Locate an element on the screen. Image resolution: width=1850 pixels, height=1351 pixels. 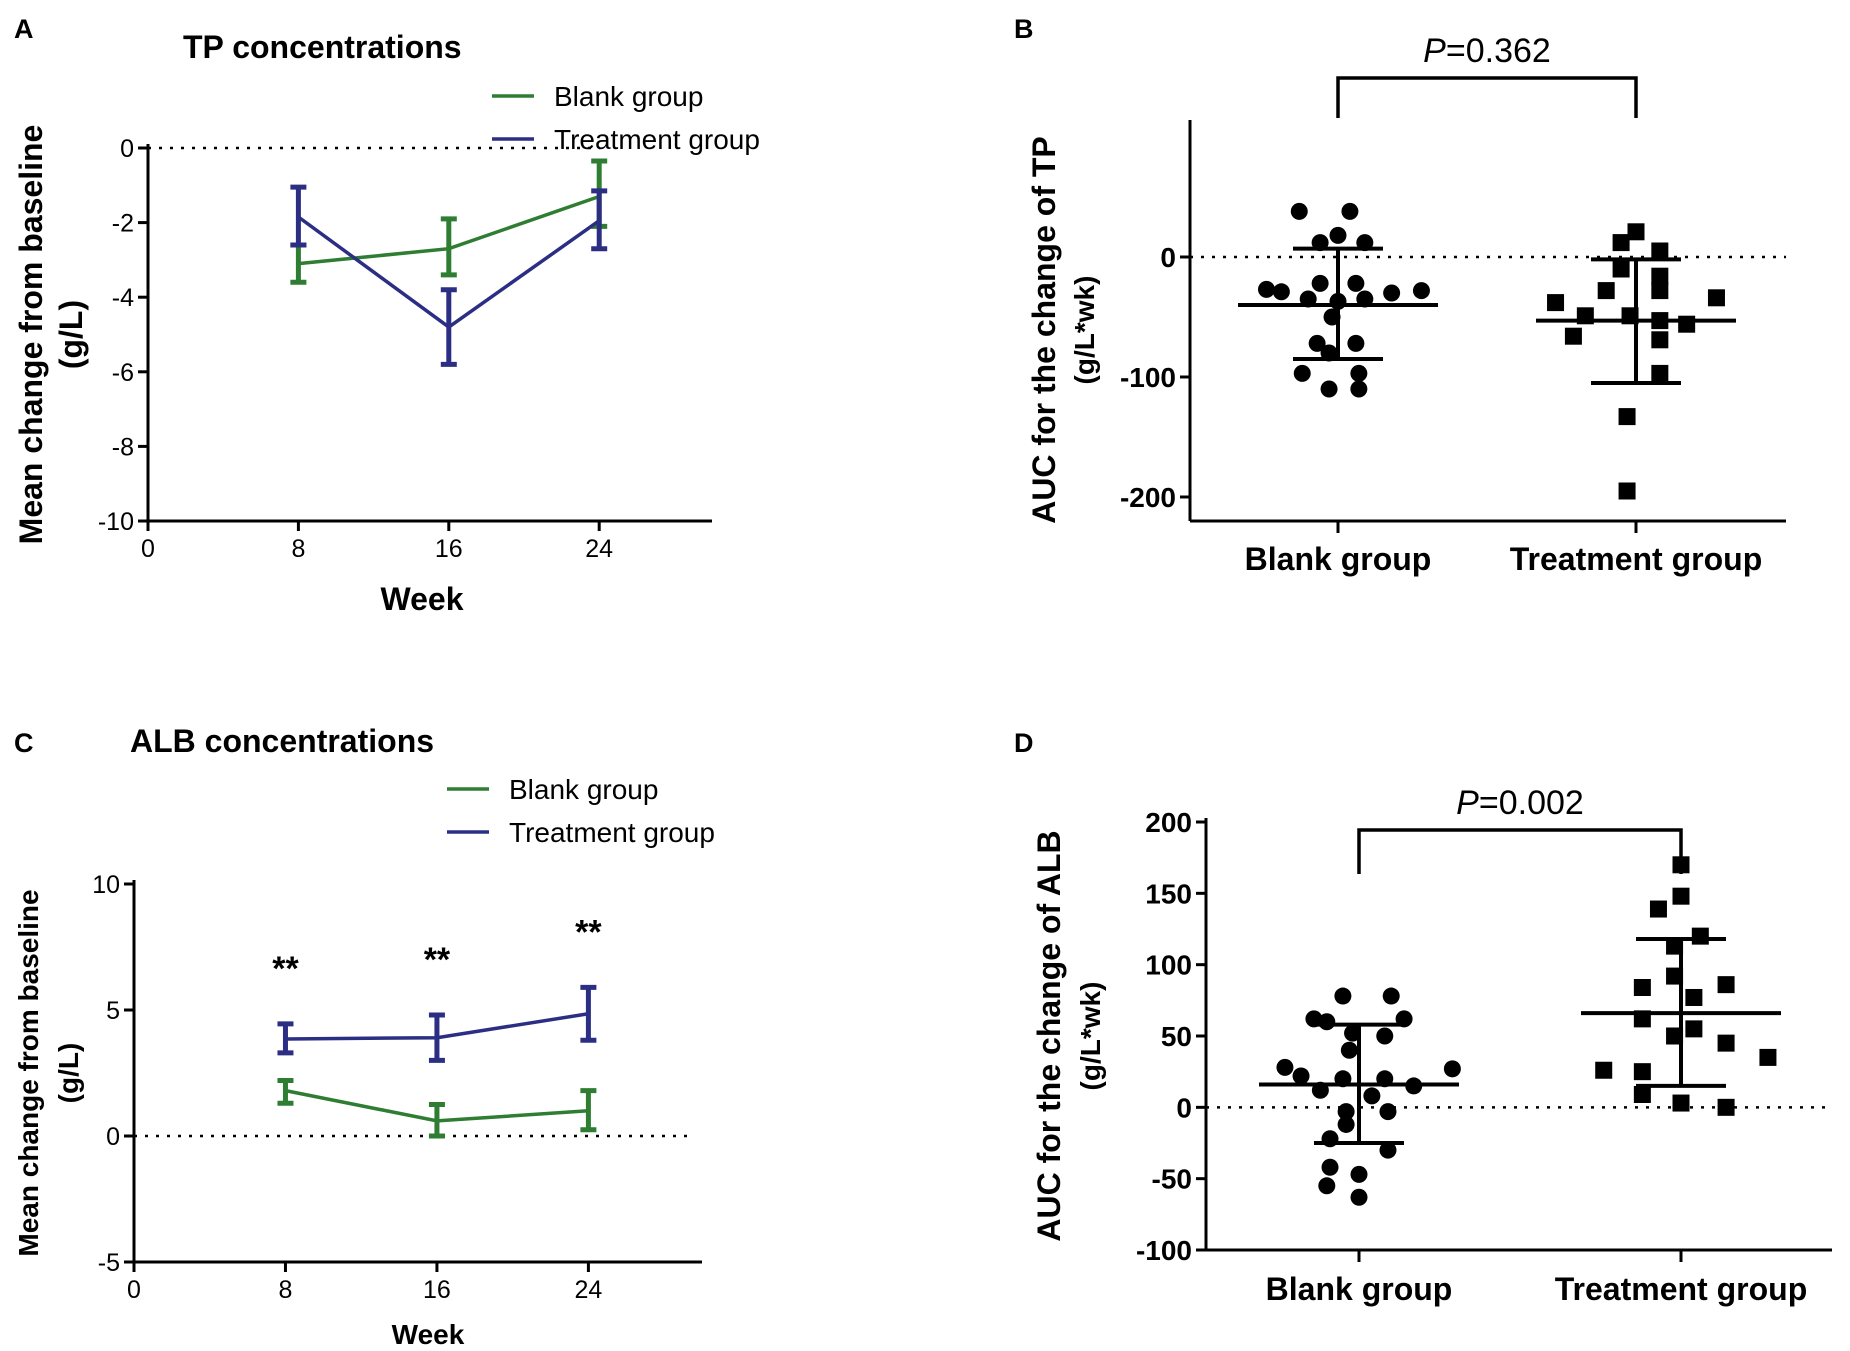
panel-d-p-value-symbol: P is located at coordinates (1467, 803).